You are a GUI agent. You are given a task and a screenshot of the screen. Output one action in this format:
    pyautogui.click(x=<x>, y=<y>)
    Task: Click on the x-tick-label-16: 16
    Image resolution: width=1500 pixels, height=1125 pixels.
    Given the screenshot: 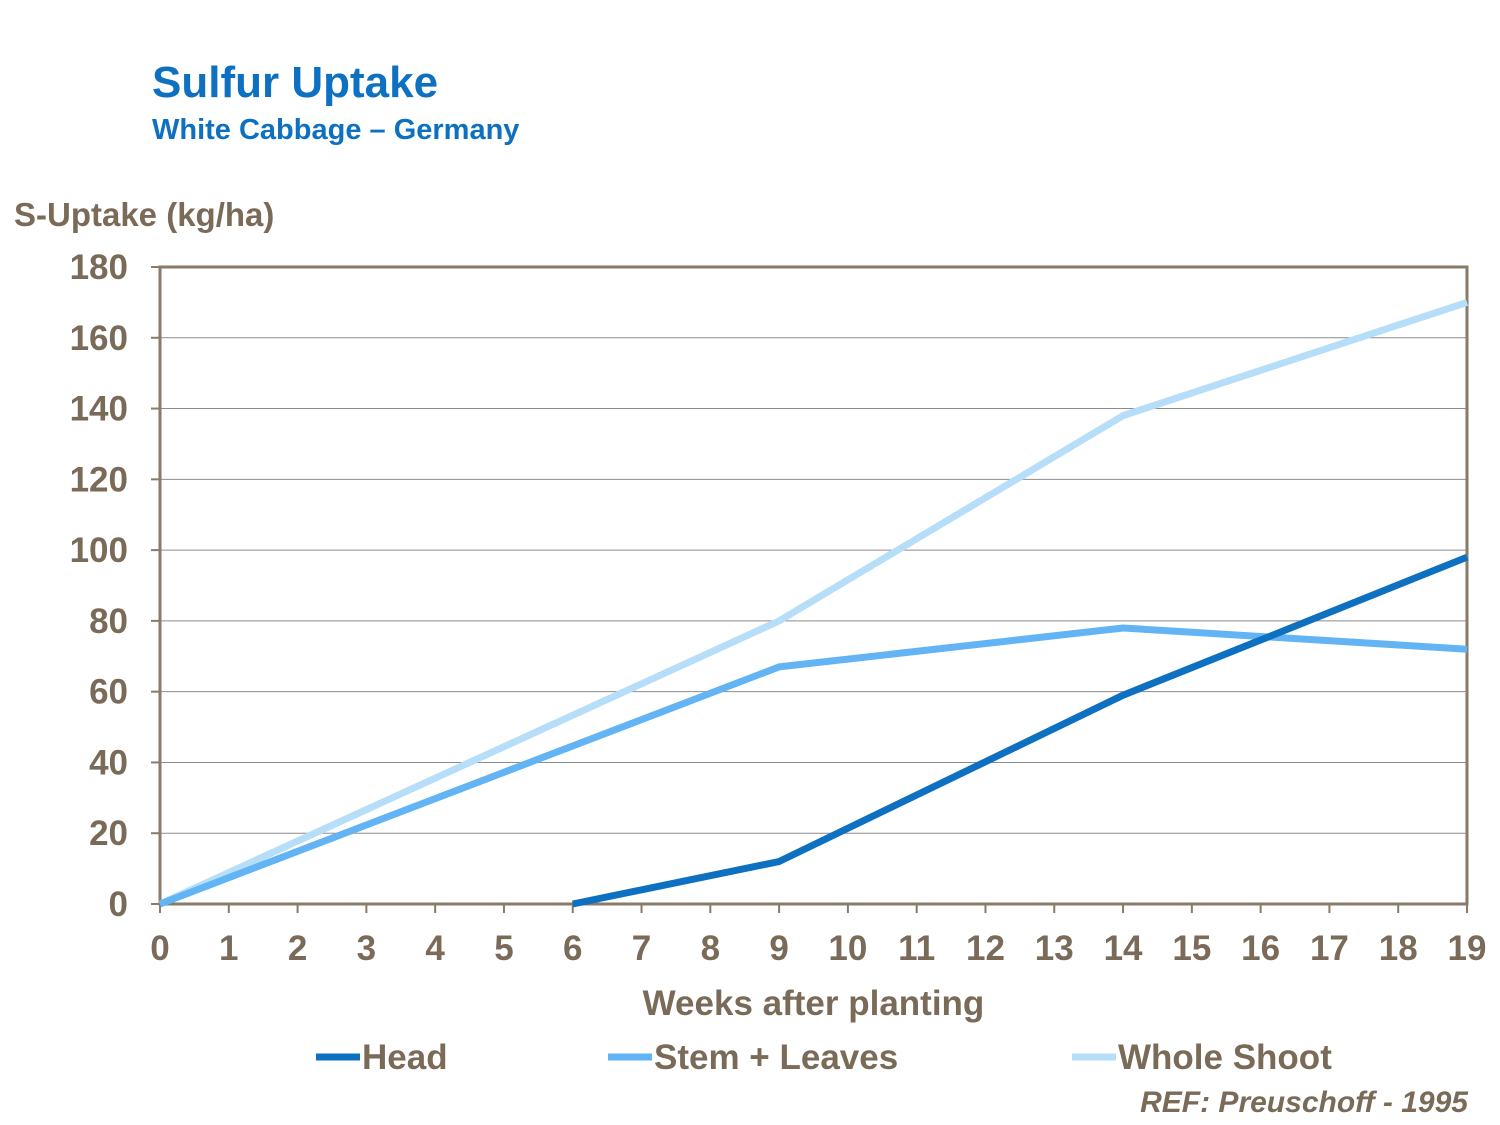 What is the action you would take?
    pyautogui.click(x=1260, y=948)
    